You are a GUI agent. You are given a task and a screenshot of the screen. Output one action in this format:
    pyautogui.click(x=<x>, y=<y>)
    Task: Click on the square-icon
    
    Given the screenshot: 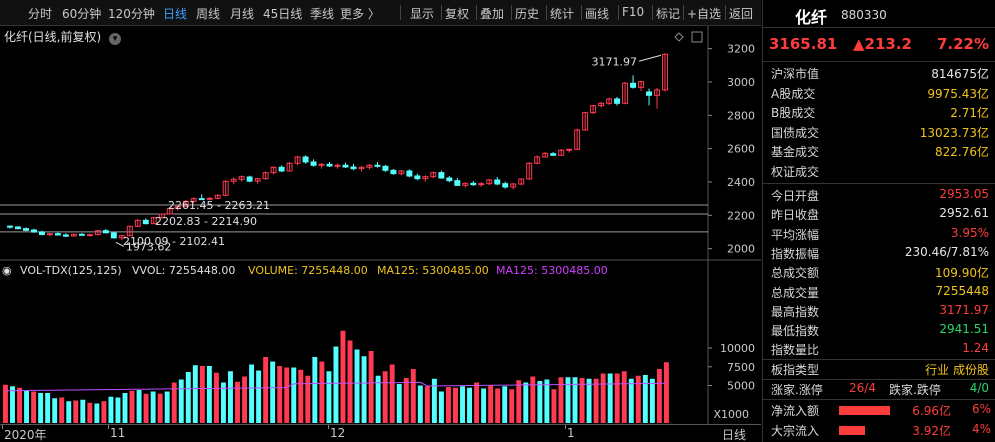 What is the action you would take?
    pyautogui.click(x=697, y=37)
    